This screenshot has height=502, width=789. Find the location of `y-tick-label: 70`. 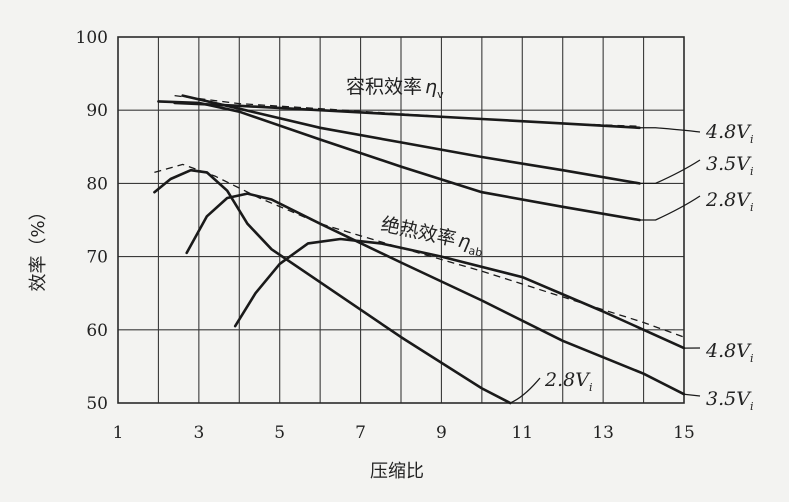

y-tick-label: 70 is located at coordinates (97, 258).